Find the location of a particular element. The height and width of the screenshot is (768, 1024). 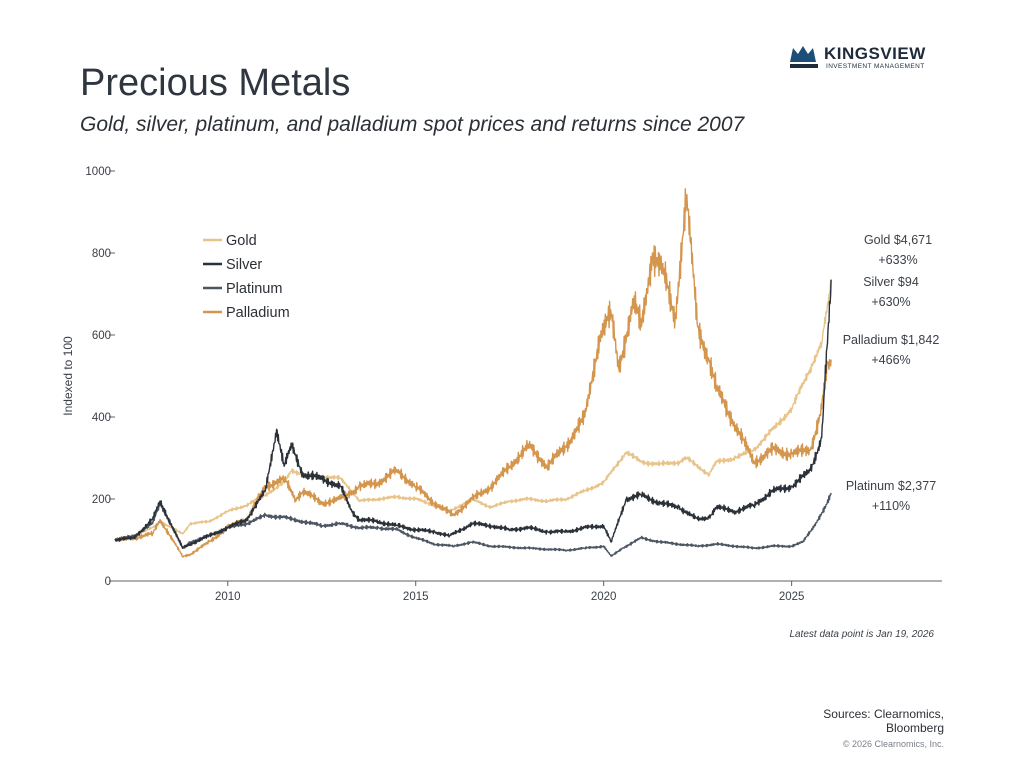

y-tick-label: 200 is located at coordinates (101, 500).